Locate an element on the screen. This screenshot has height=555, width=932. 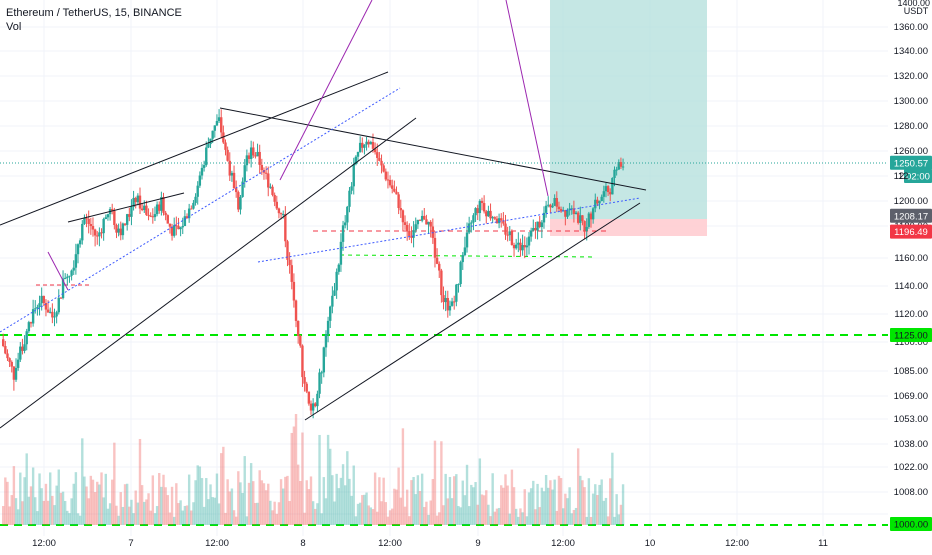
purple-swing-marker is located at coordinates (58, 271).